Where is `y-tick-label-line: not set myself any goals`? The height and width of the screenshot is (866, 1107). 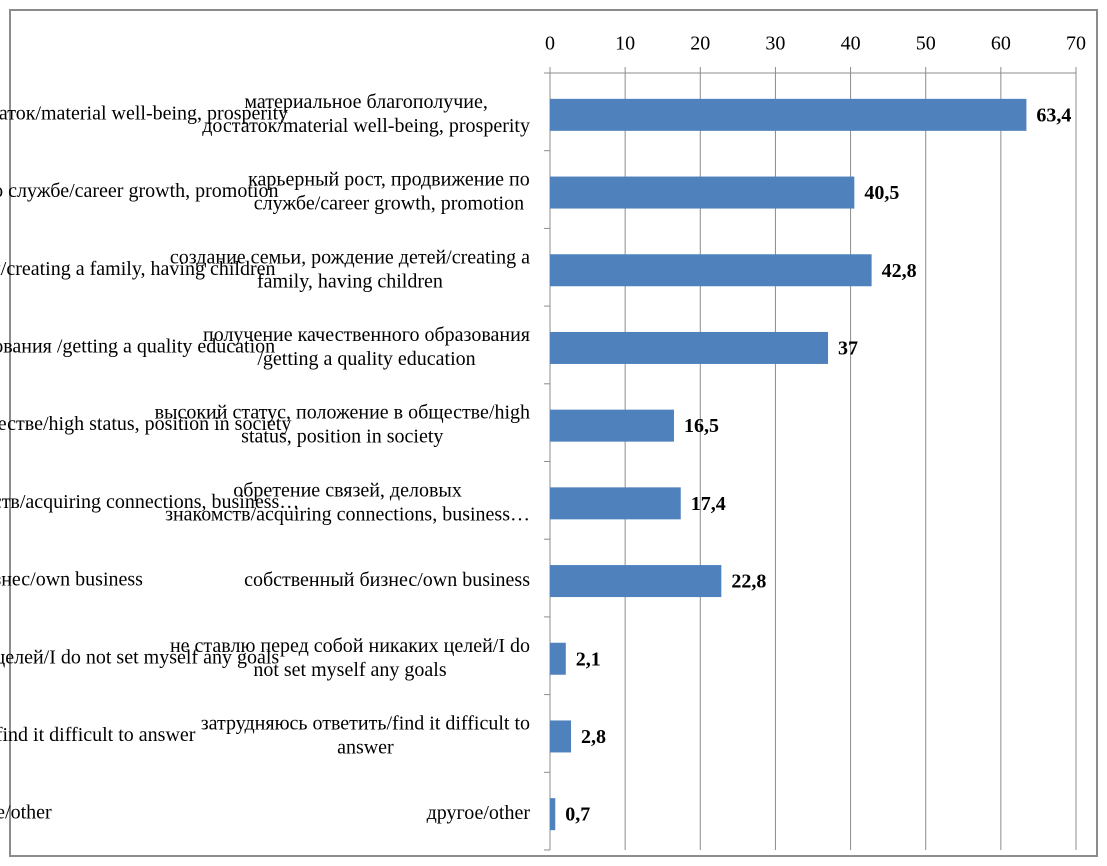 y-tick-label-line: not set myself any goals is located at coordinates (350, 669).